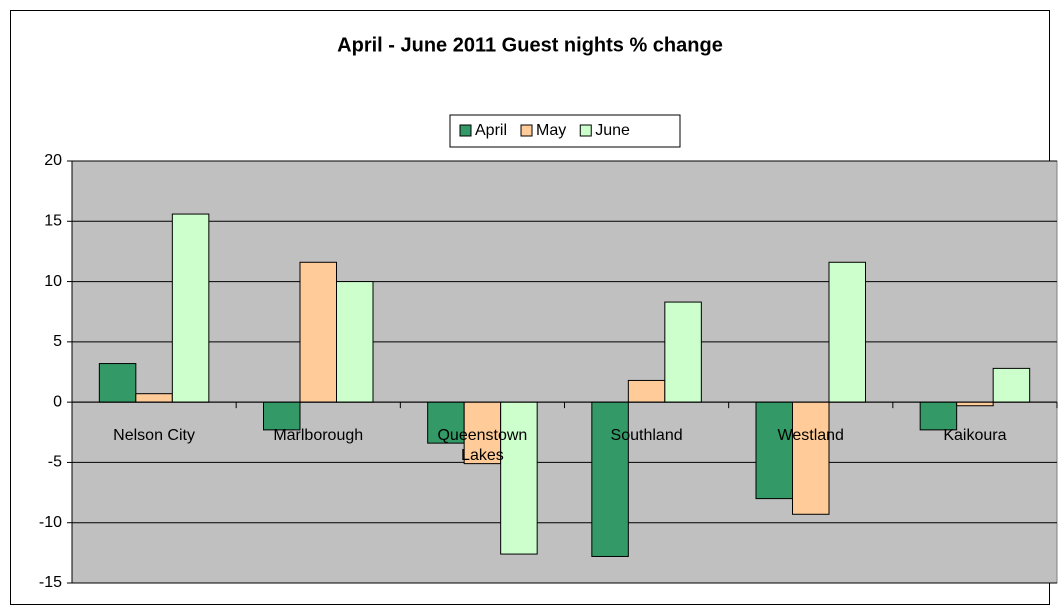  What do you see at coordinates (57, 341) in the screenshot?
I see `y-tick-label: 5` at bounding box center [57, 341].